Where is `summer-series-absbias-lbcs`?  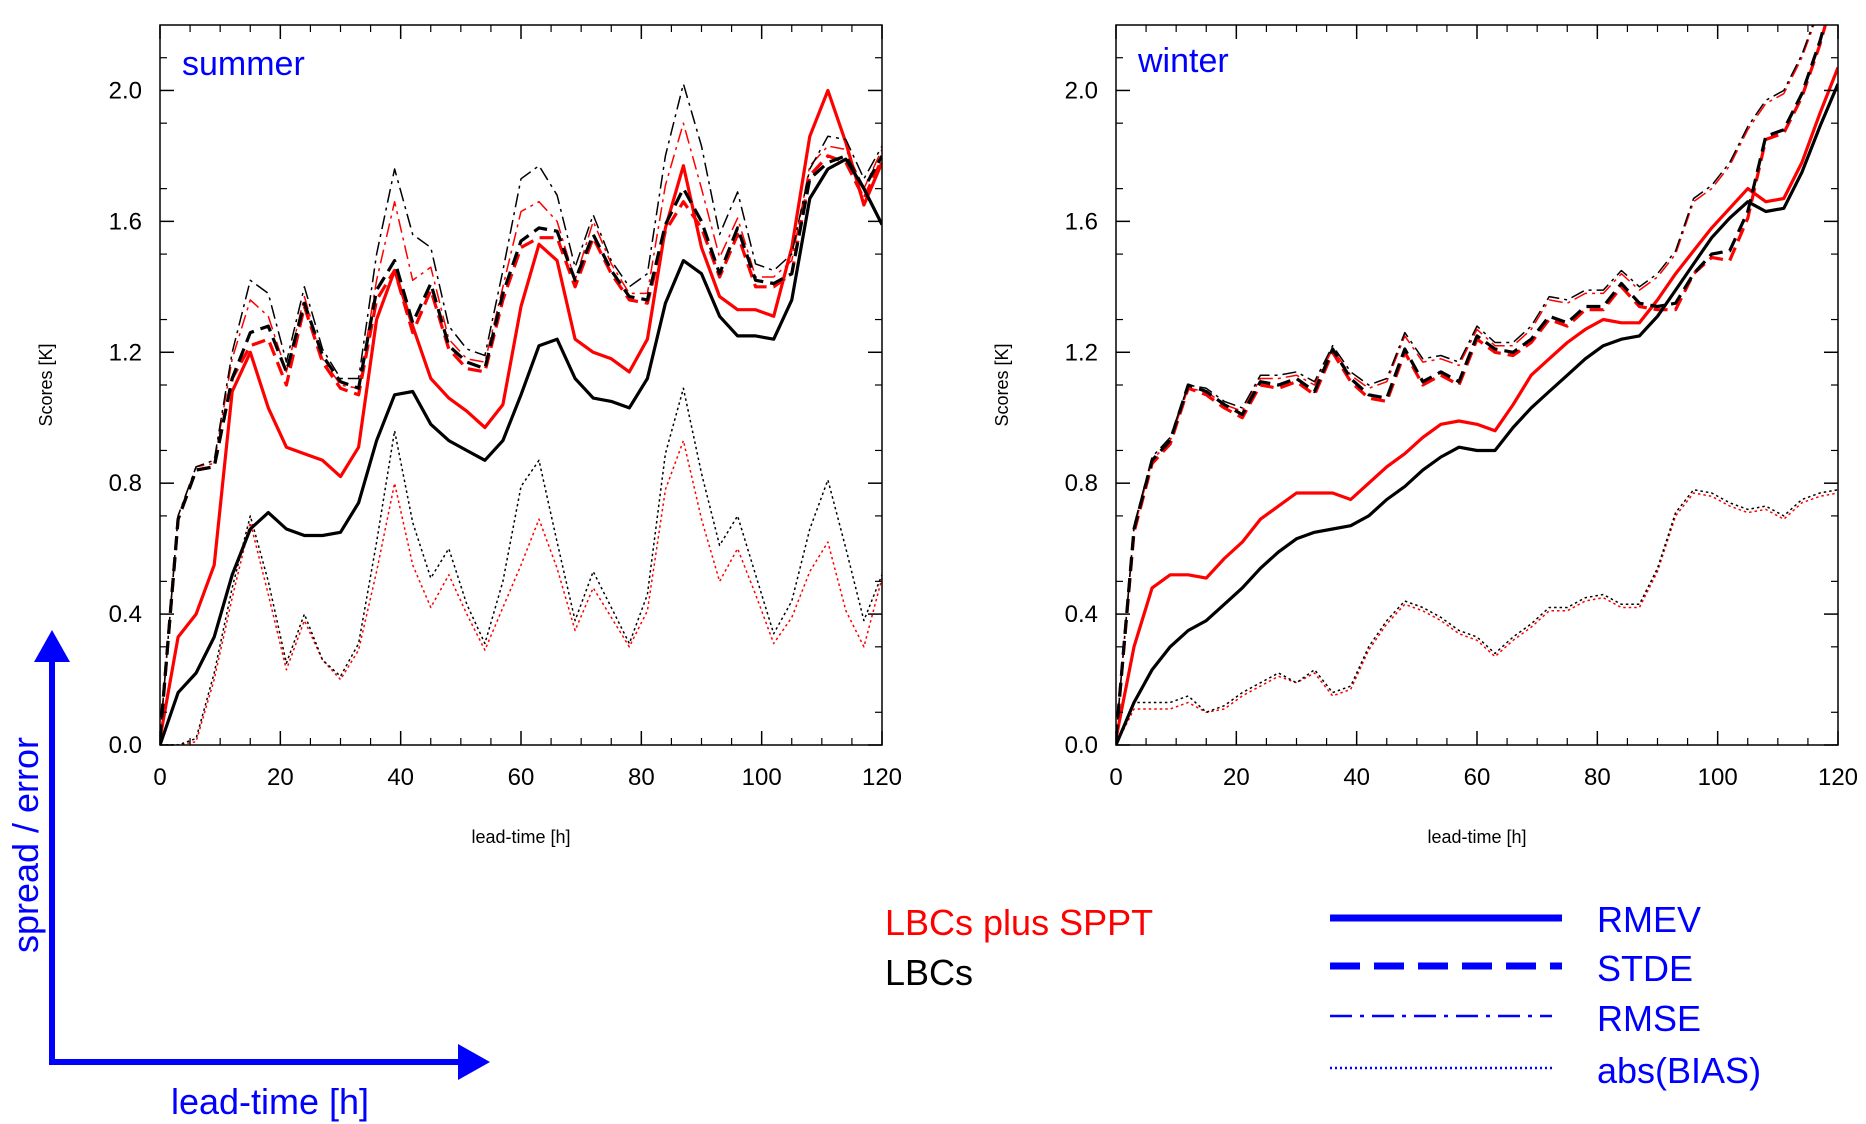
summer-series-absbias-lbcs is located at coordinates (521, 566).